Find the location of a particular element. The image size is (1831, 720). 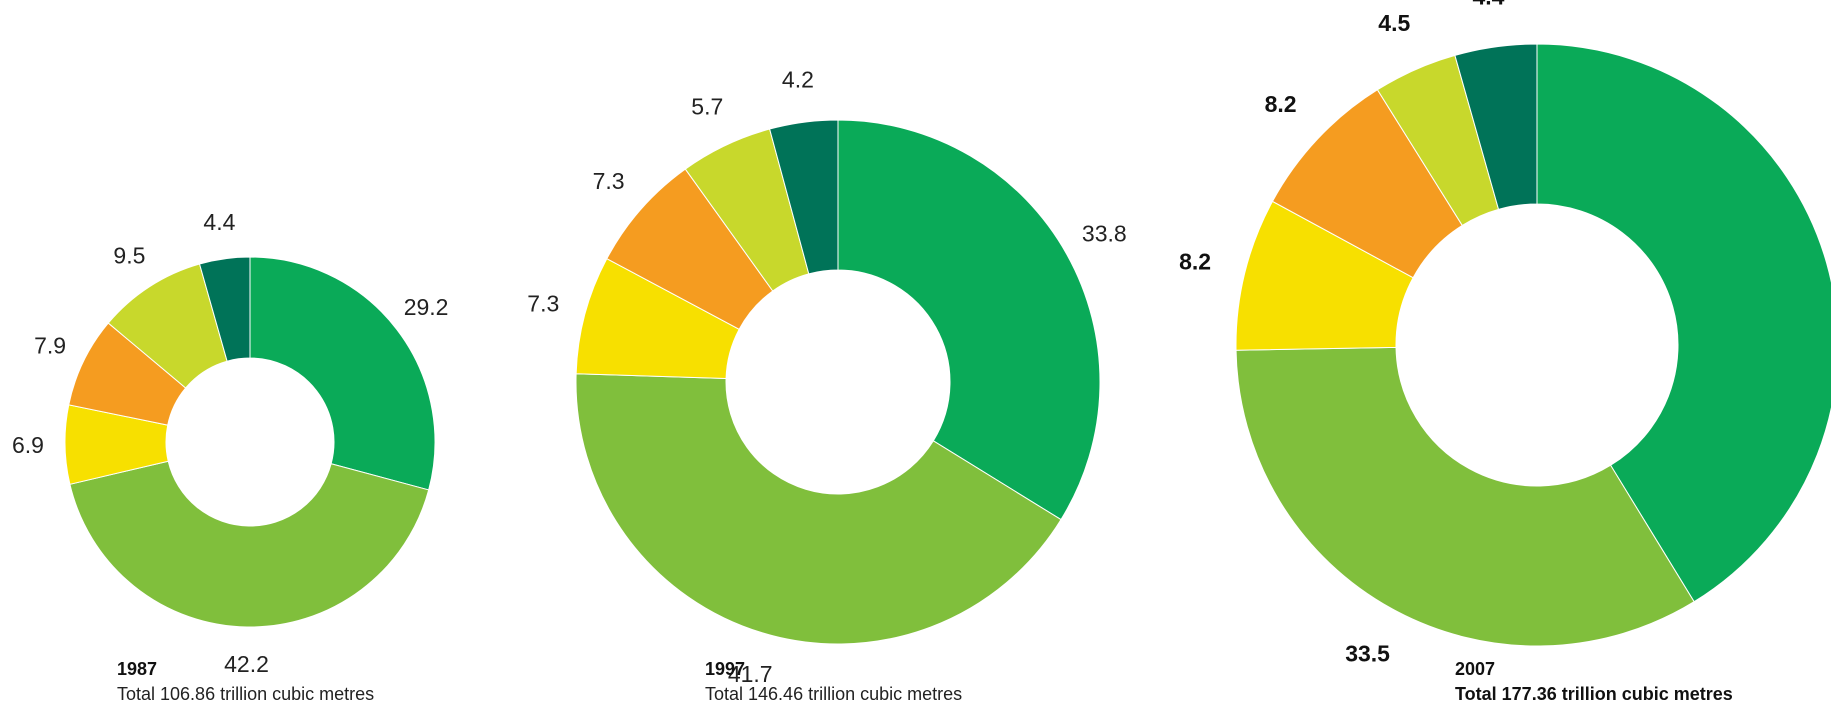

data-label-1997-2: 7.3 is located at coordinates (543, 303).